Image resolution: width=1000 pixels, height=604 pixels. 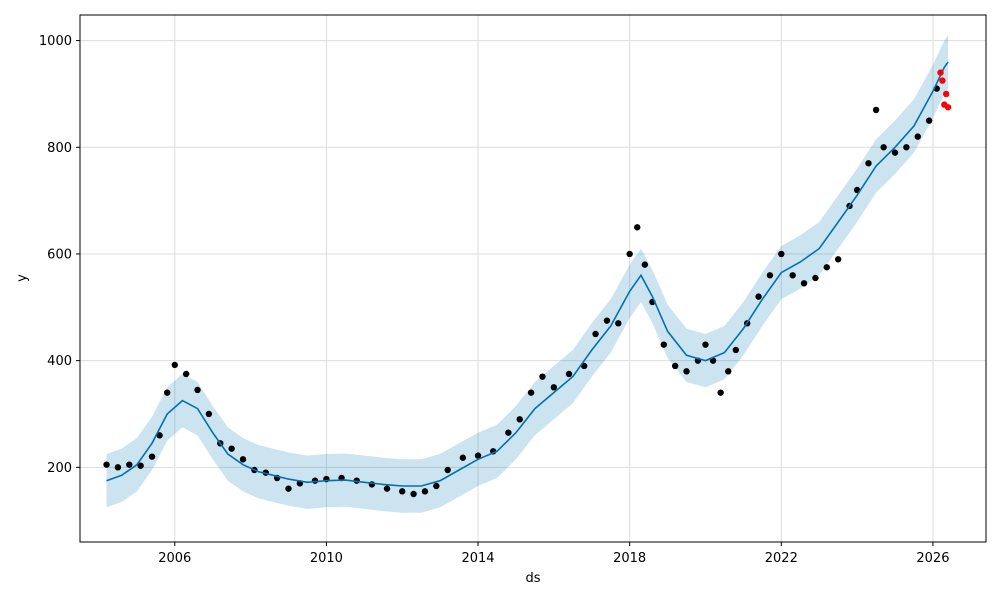 I want to click on x-tick-label: 2018, so click(x=629, y=558).